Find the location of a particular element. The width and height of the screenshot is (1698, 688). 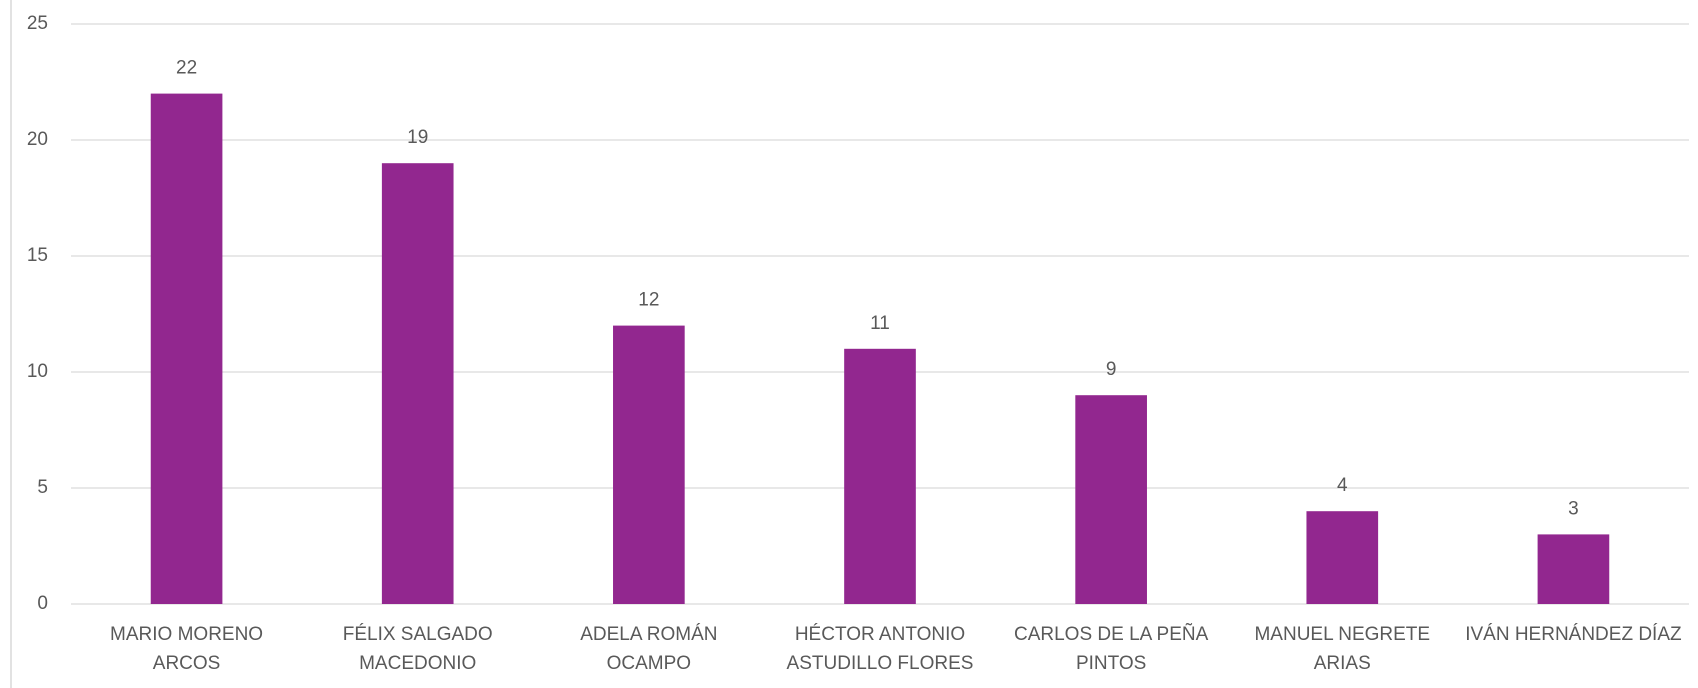

y-tick-label: 5 is located at coordinates (42, 487).